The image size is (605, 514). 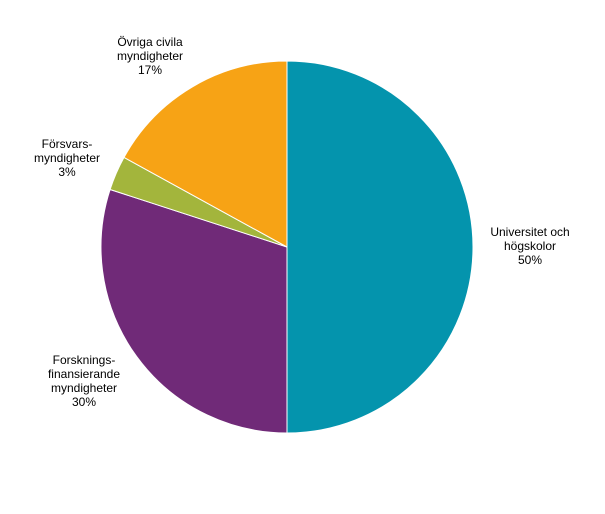 What do you see at coordinates (84, 374) in the screenshot?
I see `slice-name-line: finansierande` at bounding box center [84, 374].